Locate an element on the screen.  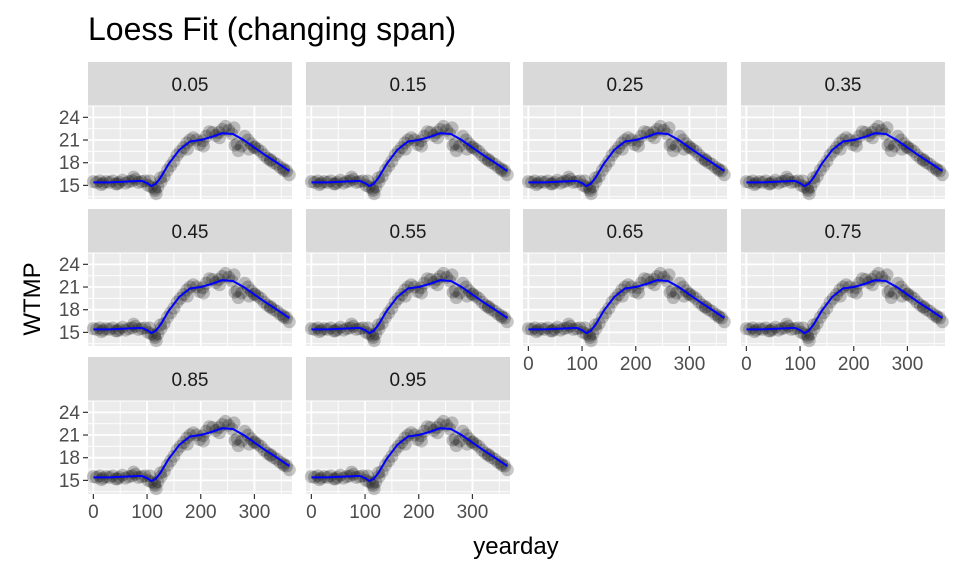
y-tick-label: 18 is located at coordinates (69, 458).